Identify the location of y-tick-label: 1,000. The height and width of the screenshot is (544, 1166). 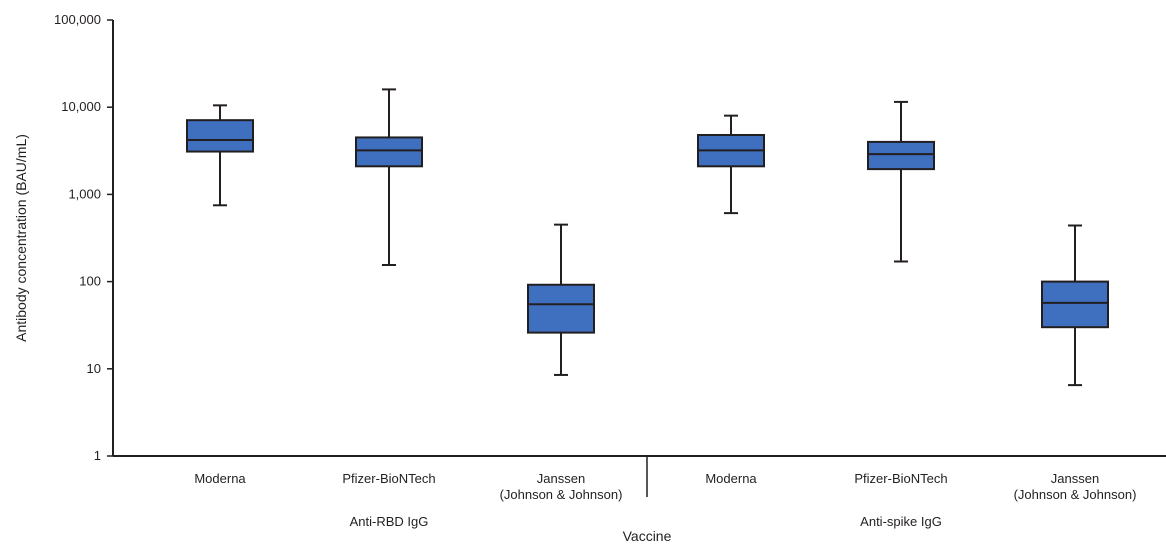
(84, 193).